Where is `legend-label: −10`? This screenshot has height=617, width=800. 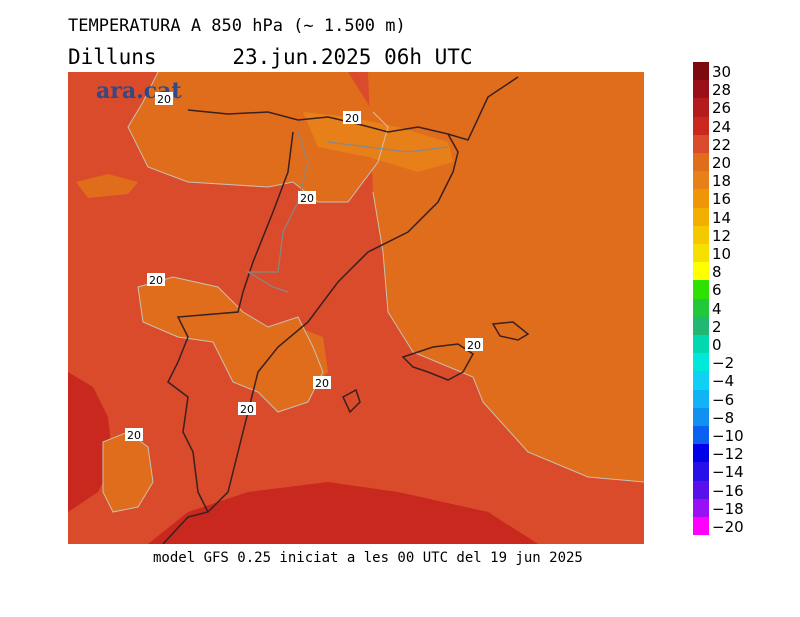 legend-label: −10 is located at coordinates (728, 436).